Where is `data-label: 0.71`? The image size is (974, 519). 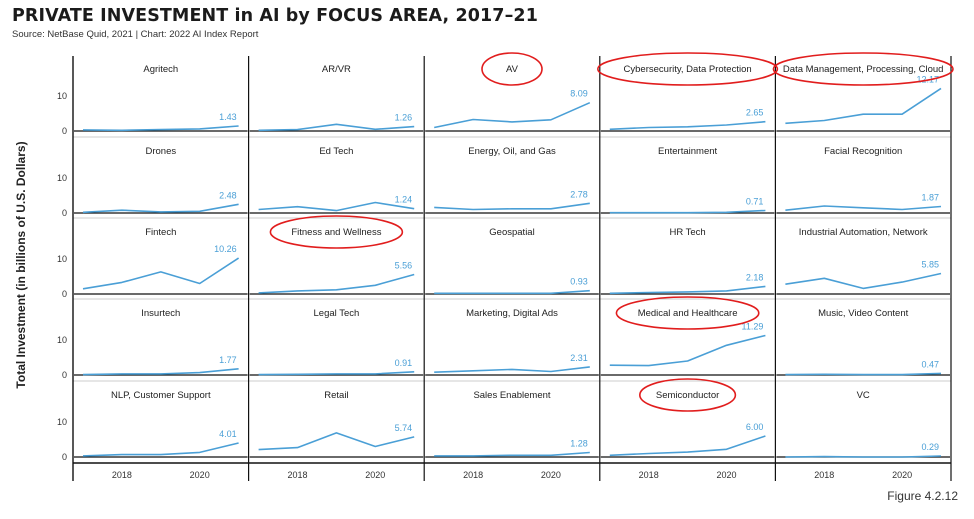 data-label: 0.71 is located at coordinates (755, 202).